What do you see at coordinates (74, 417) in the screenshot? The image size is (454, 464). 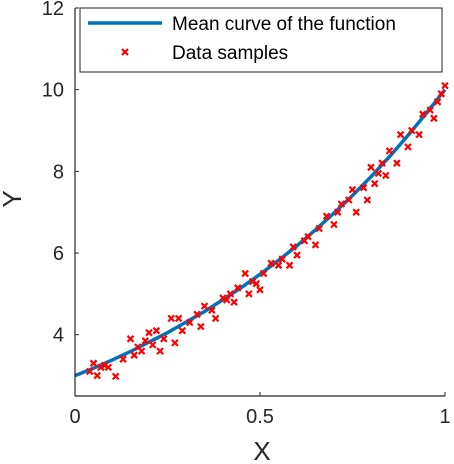 I see `x-tick-label: 0` at bounding box center [74, 417].